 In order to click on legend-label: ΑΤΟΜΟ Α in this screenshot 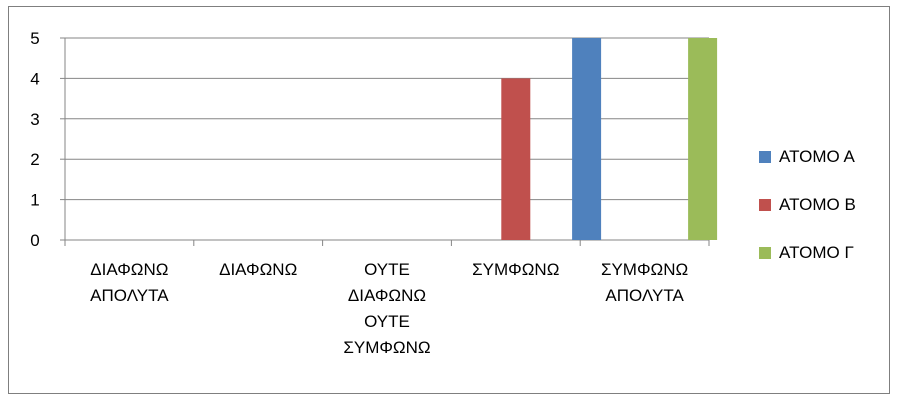, I will do `click(817, 156)`.